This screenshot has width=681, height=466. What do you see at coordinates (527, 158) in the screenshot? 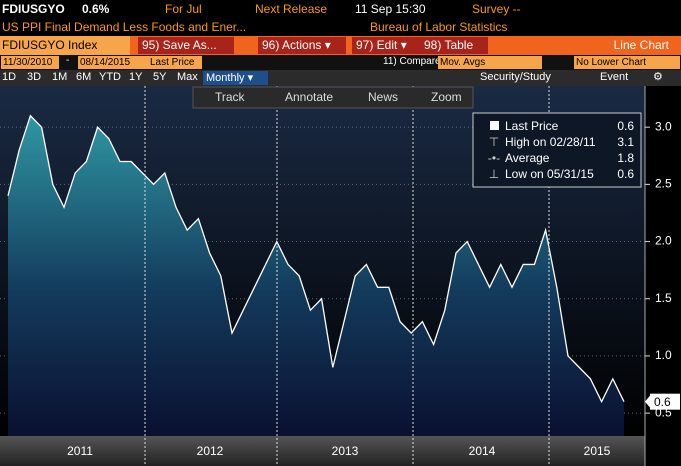
I see `legend-label: Average` at bounding box center [527, 158].